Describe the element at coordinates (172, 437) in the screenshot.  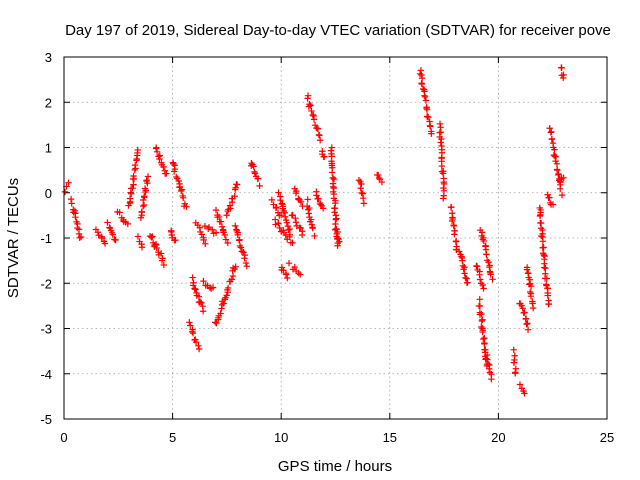
I see `x-tick-label: 5` at that location.